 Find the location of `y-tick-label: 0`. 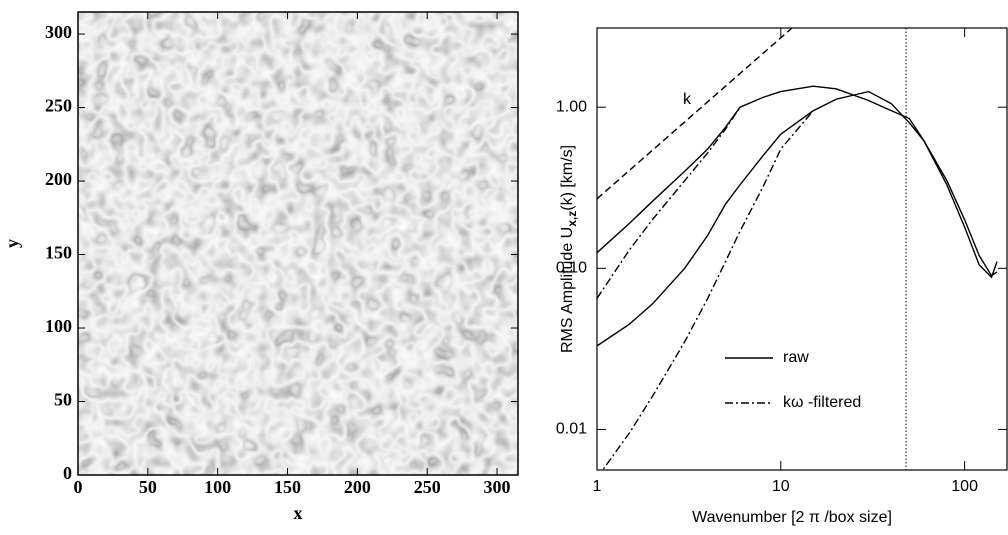

y-tick-label: 0 is located at coordinates (67, 473).